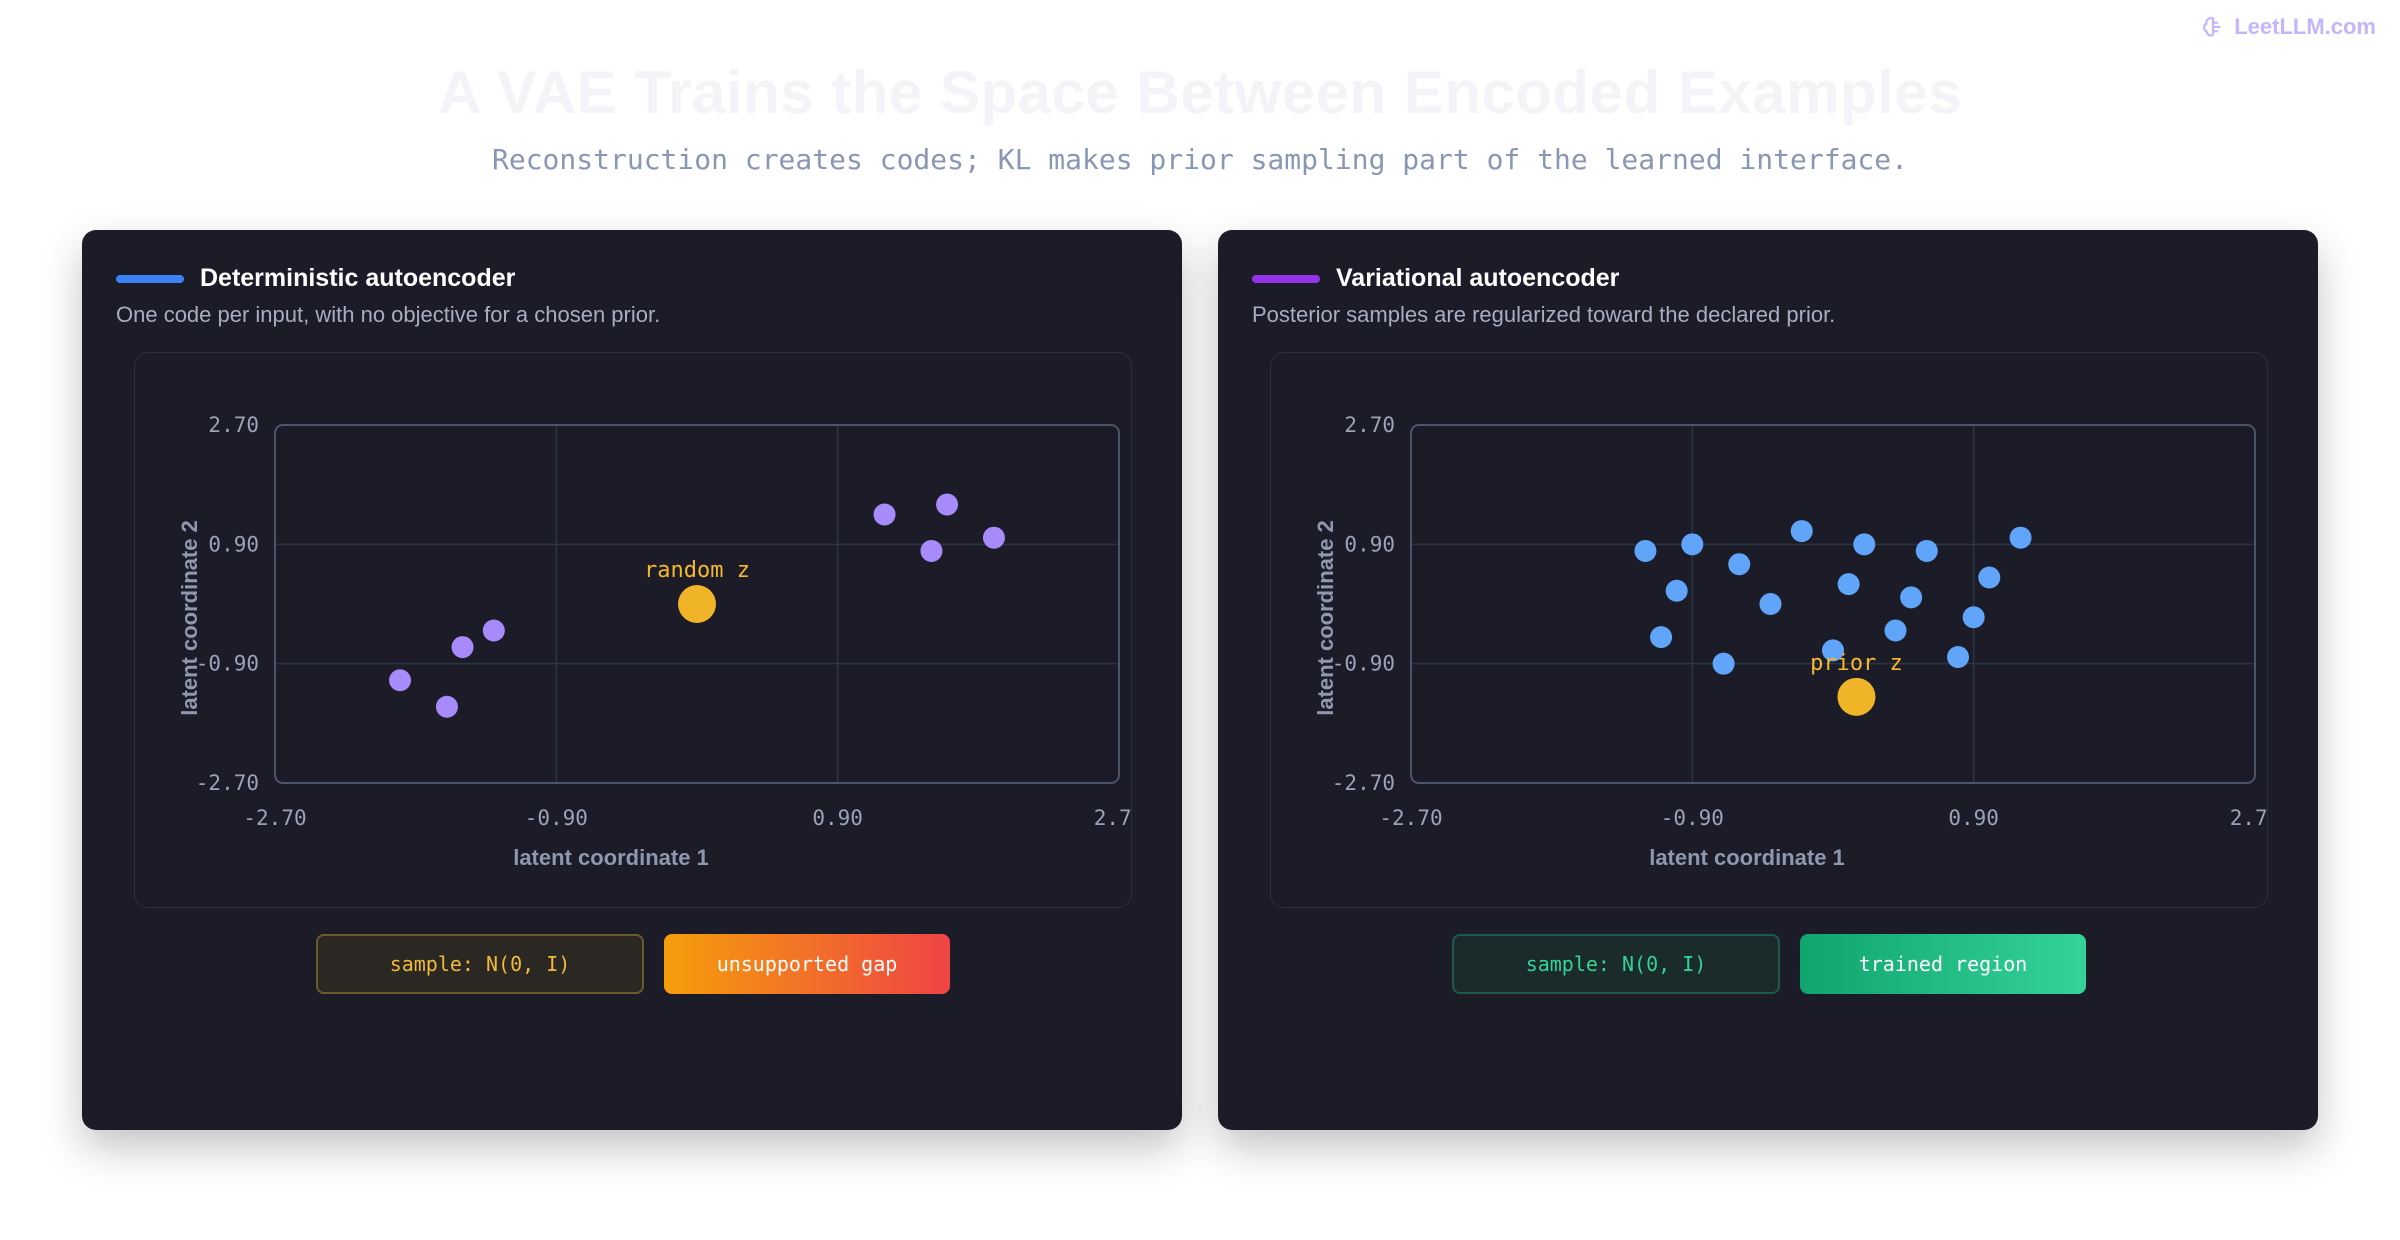 This screenshot has width=2400, height=1240. What do you see at coordinates (358, 278) in the screenshot?
I see `panel-title: Deterministic autoencoder` at bounding box center [358, 278].